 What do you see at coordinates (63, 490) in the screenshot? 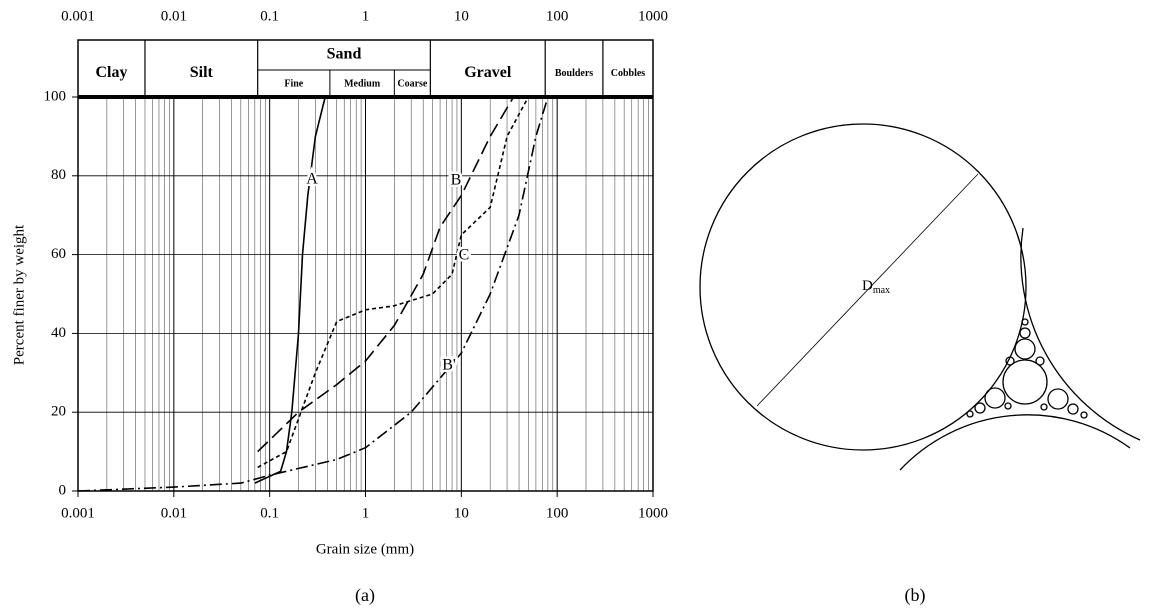
I see `y-tick-label: 0` at bounding box center [63, 490].